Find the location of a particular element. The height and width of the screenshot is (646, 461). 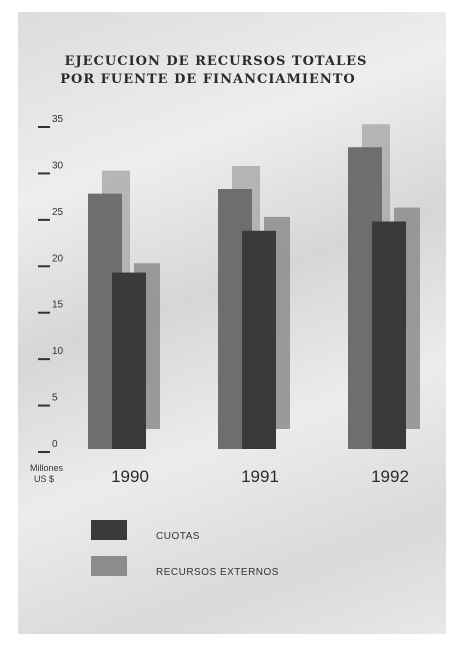

y-axis-unit: Millones US $ is located at coordinates (47, 473).